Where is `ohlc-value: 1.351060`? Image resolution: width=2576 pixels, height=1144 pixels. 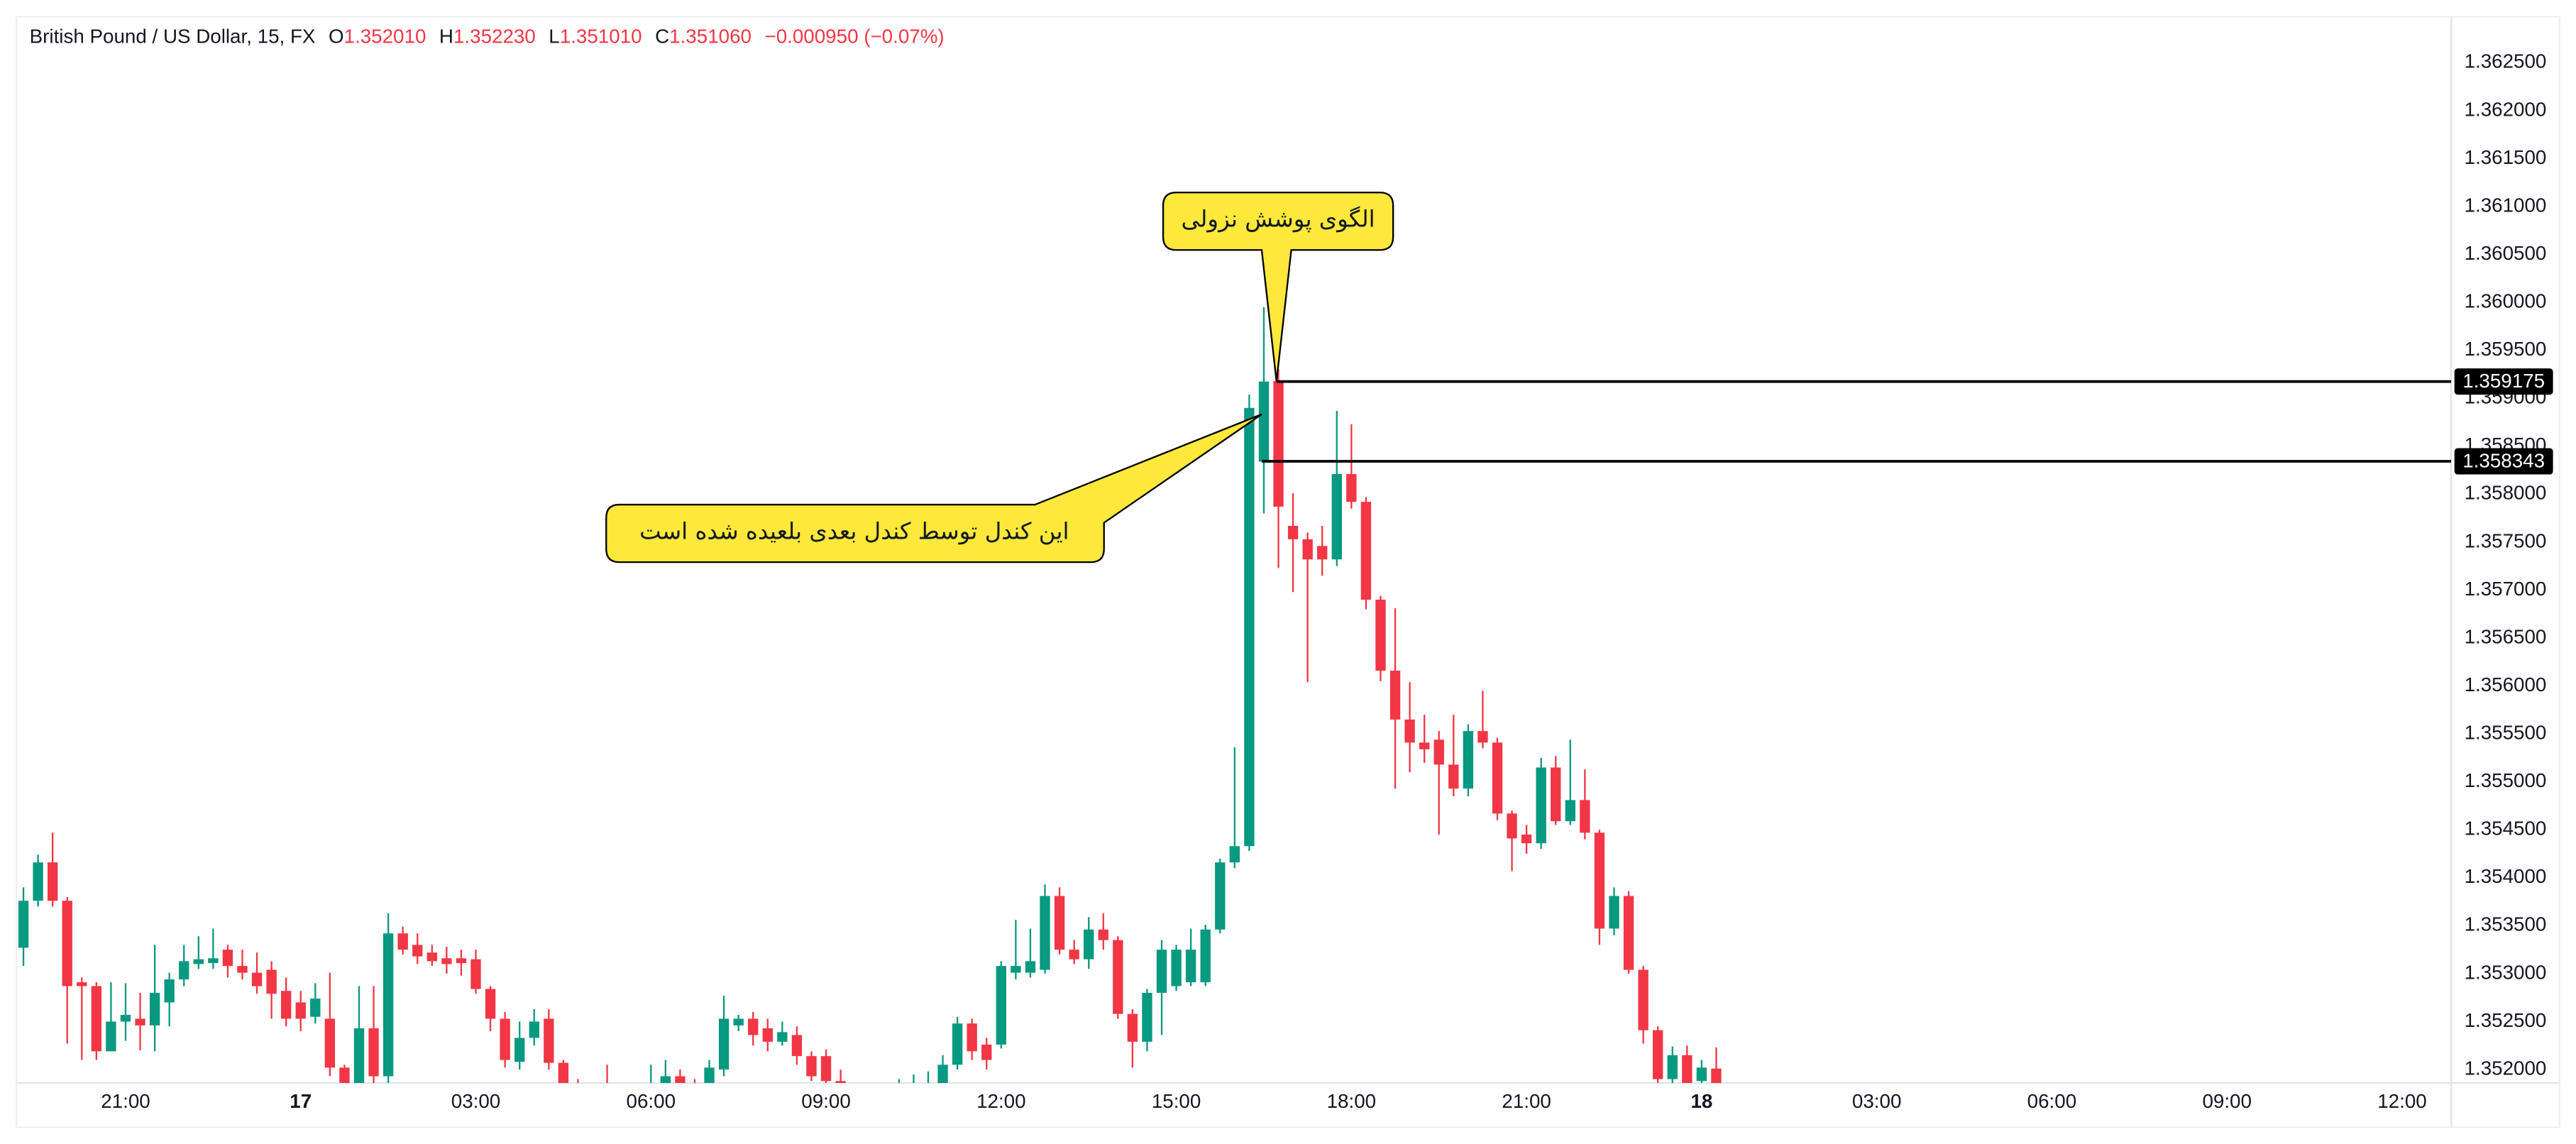 ohlc-value: 1.351060 is located at coordinates (710, 37).